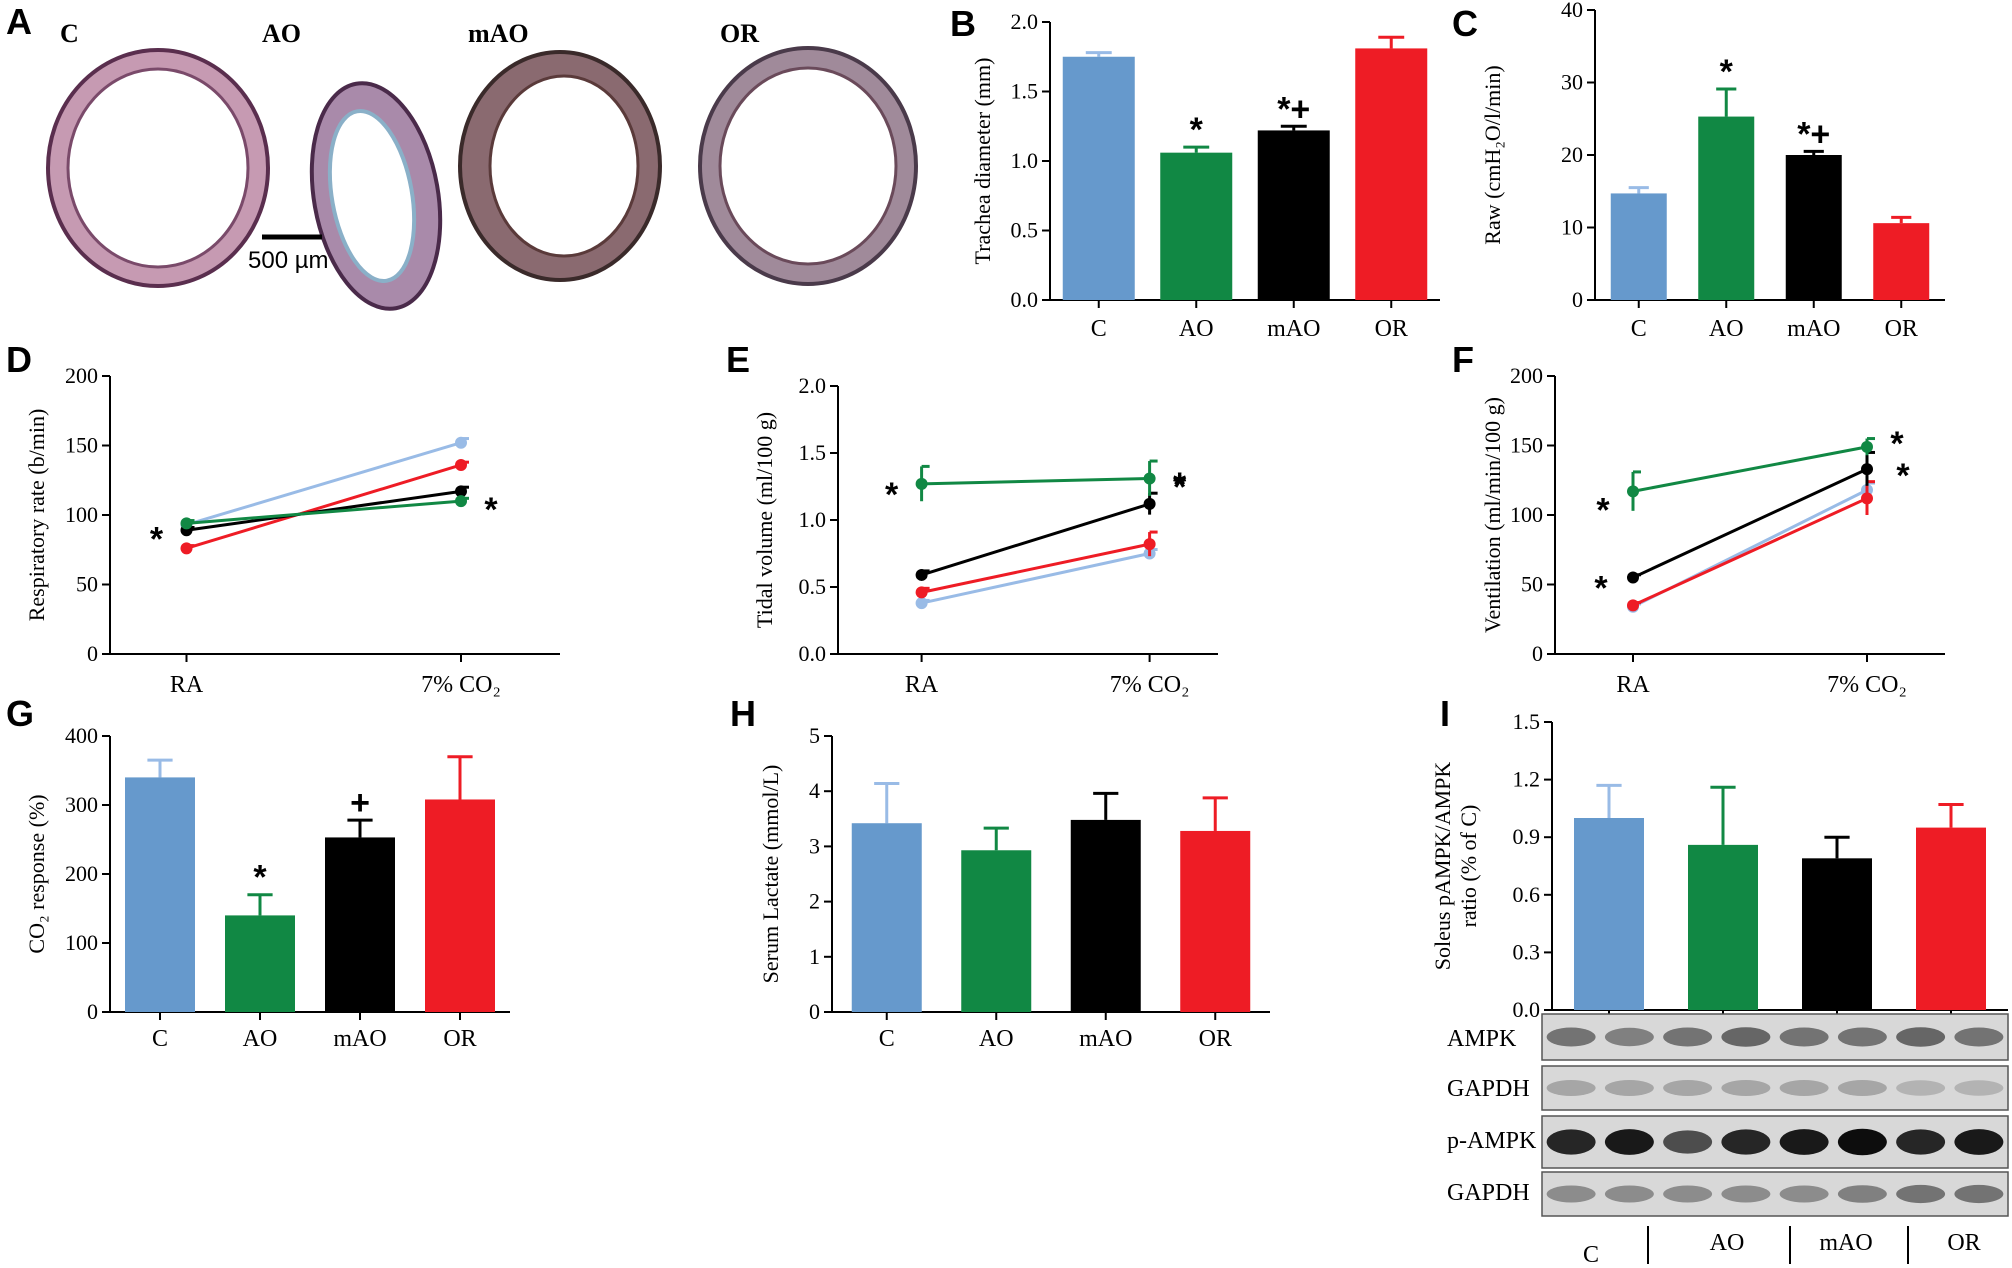 The height and width of the screenshot is (1268, 2012). Describe the element at coordinates (92, 653) in the screenshot. I see `y-tick-label: 0` at that location.